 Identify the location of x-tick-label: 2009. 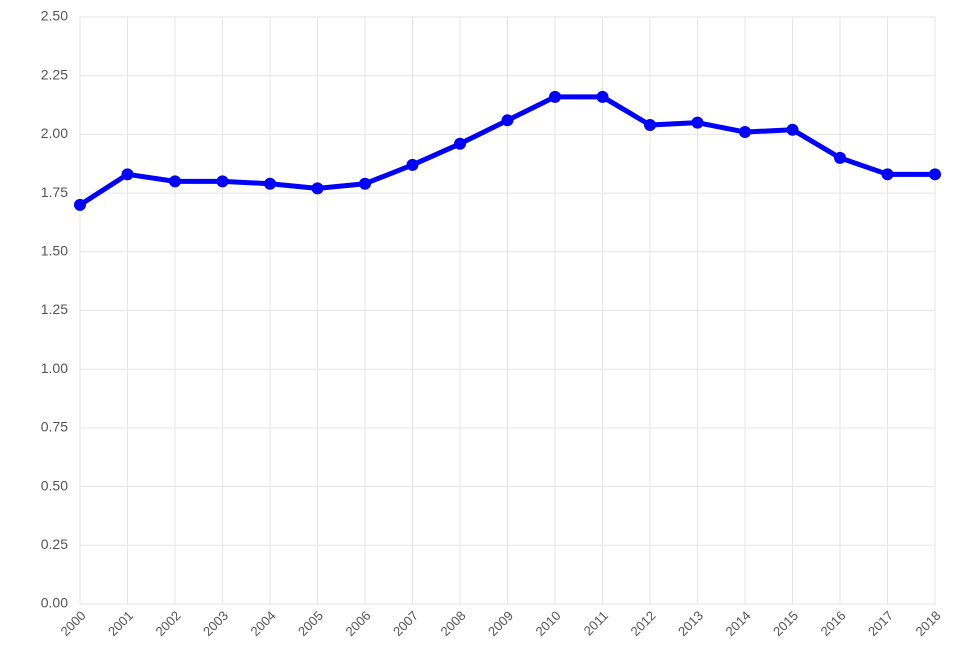
(500, 623).